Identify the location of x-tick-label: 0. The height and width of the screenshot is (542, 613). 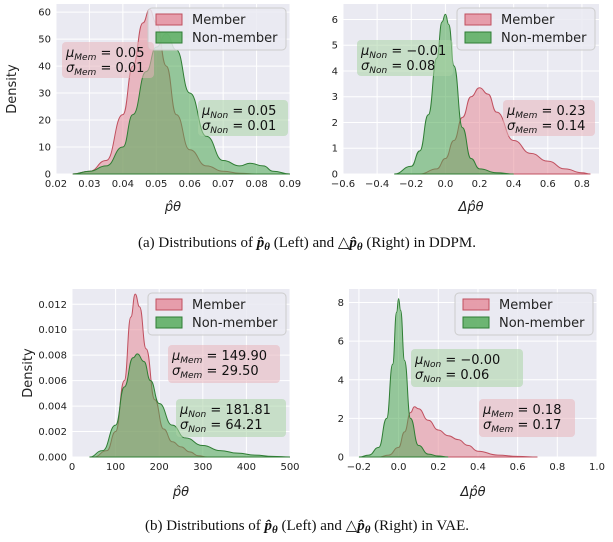
(72, 467).